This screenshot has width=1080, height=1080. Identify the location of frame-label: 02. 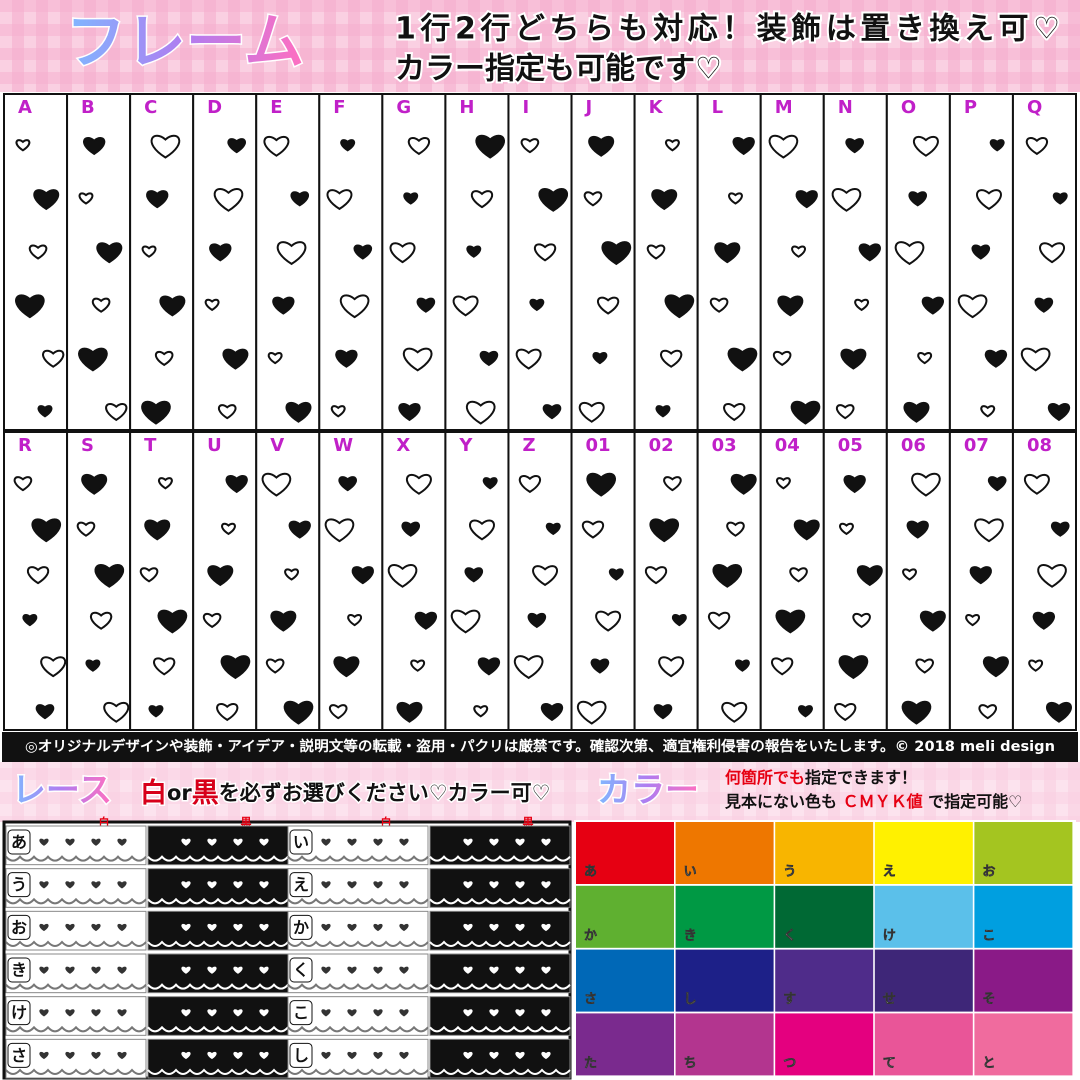
(661, 445).